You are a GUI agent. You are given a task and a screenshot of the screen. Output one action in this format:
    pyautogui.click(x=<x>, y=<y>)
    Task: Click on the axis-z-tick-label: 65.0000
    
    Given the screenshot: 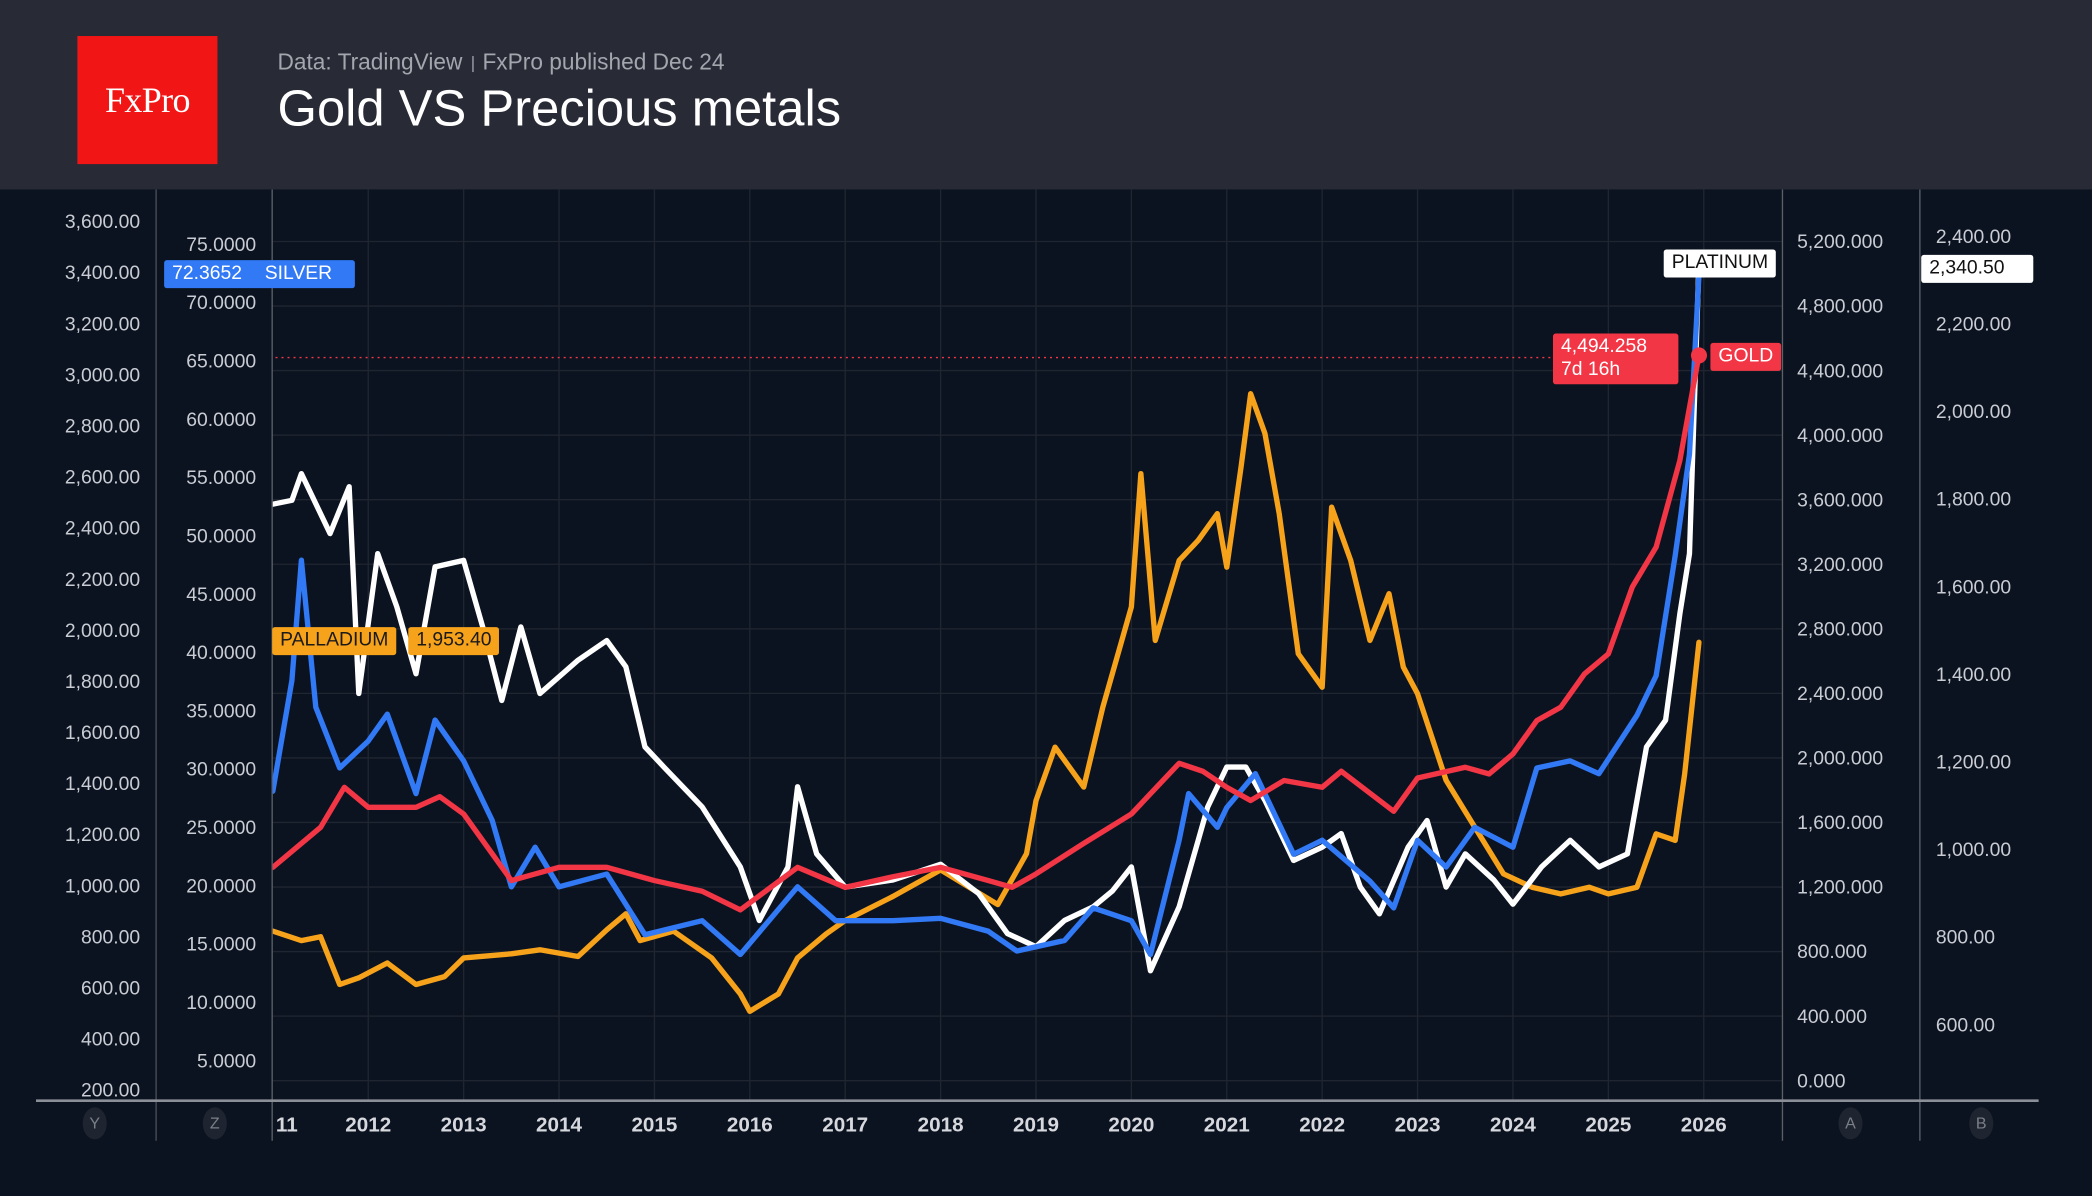 What is the action you would take?
    pyautogui.click(x=221, y=361)
    